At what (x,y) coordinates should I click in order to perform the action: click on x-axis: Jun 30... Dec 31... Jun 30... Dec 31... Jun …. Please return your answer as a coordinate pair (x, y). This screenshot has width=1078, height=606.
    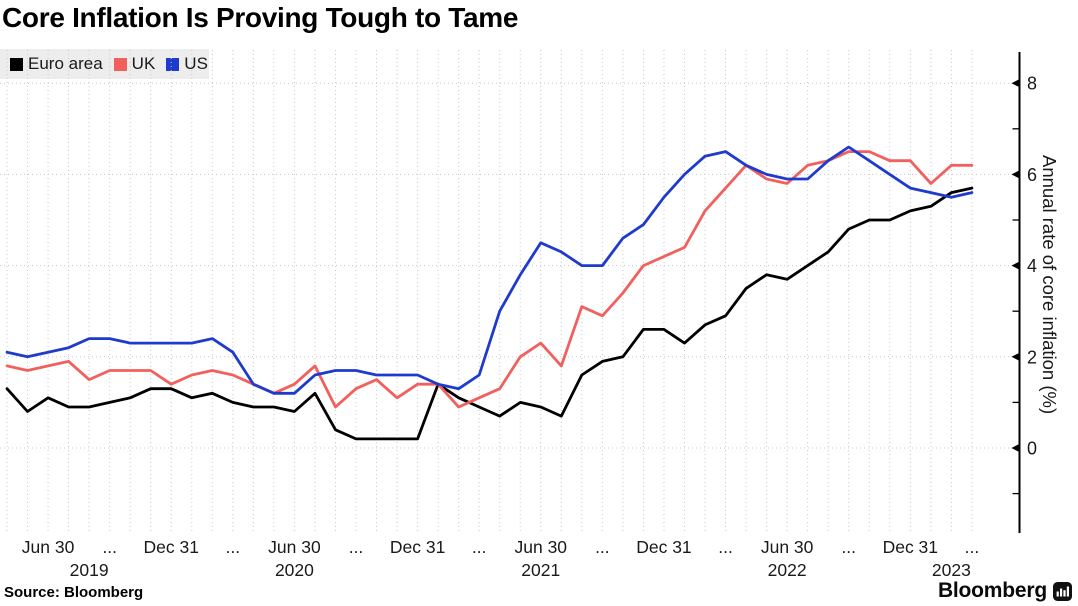
    Looking at the image, I should click on (500, 558).